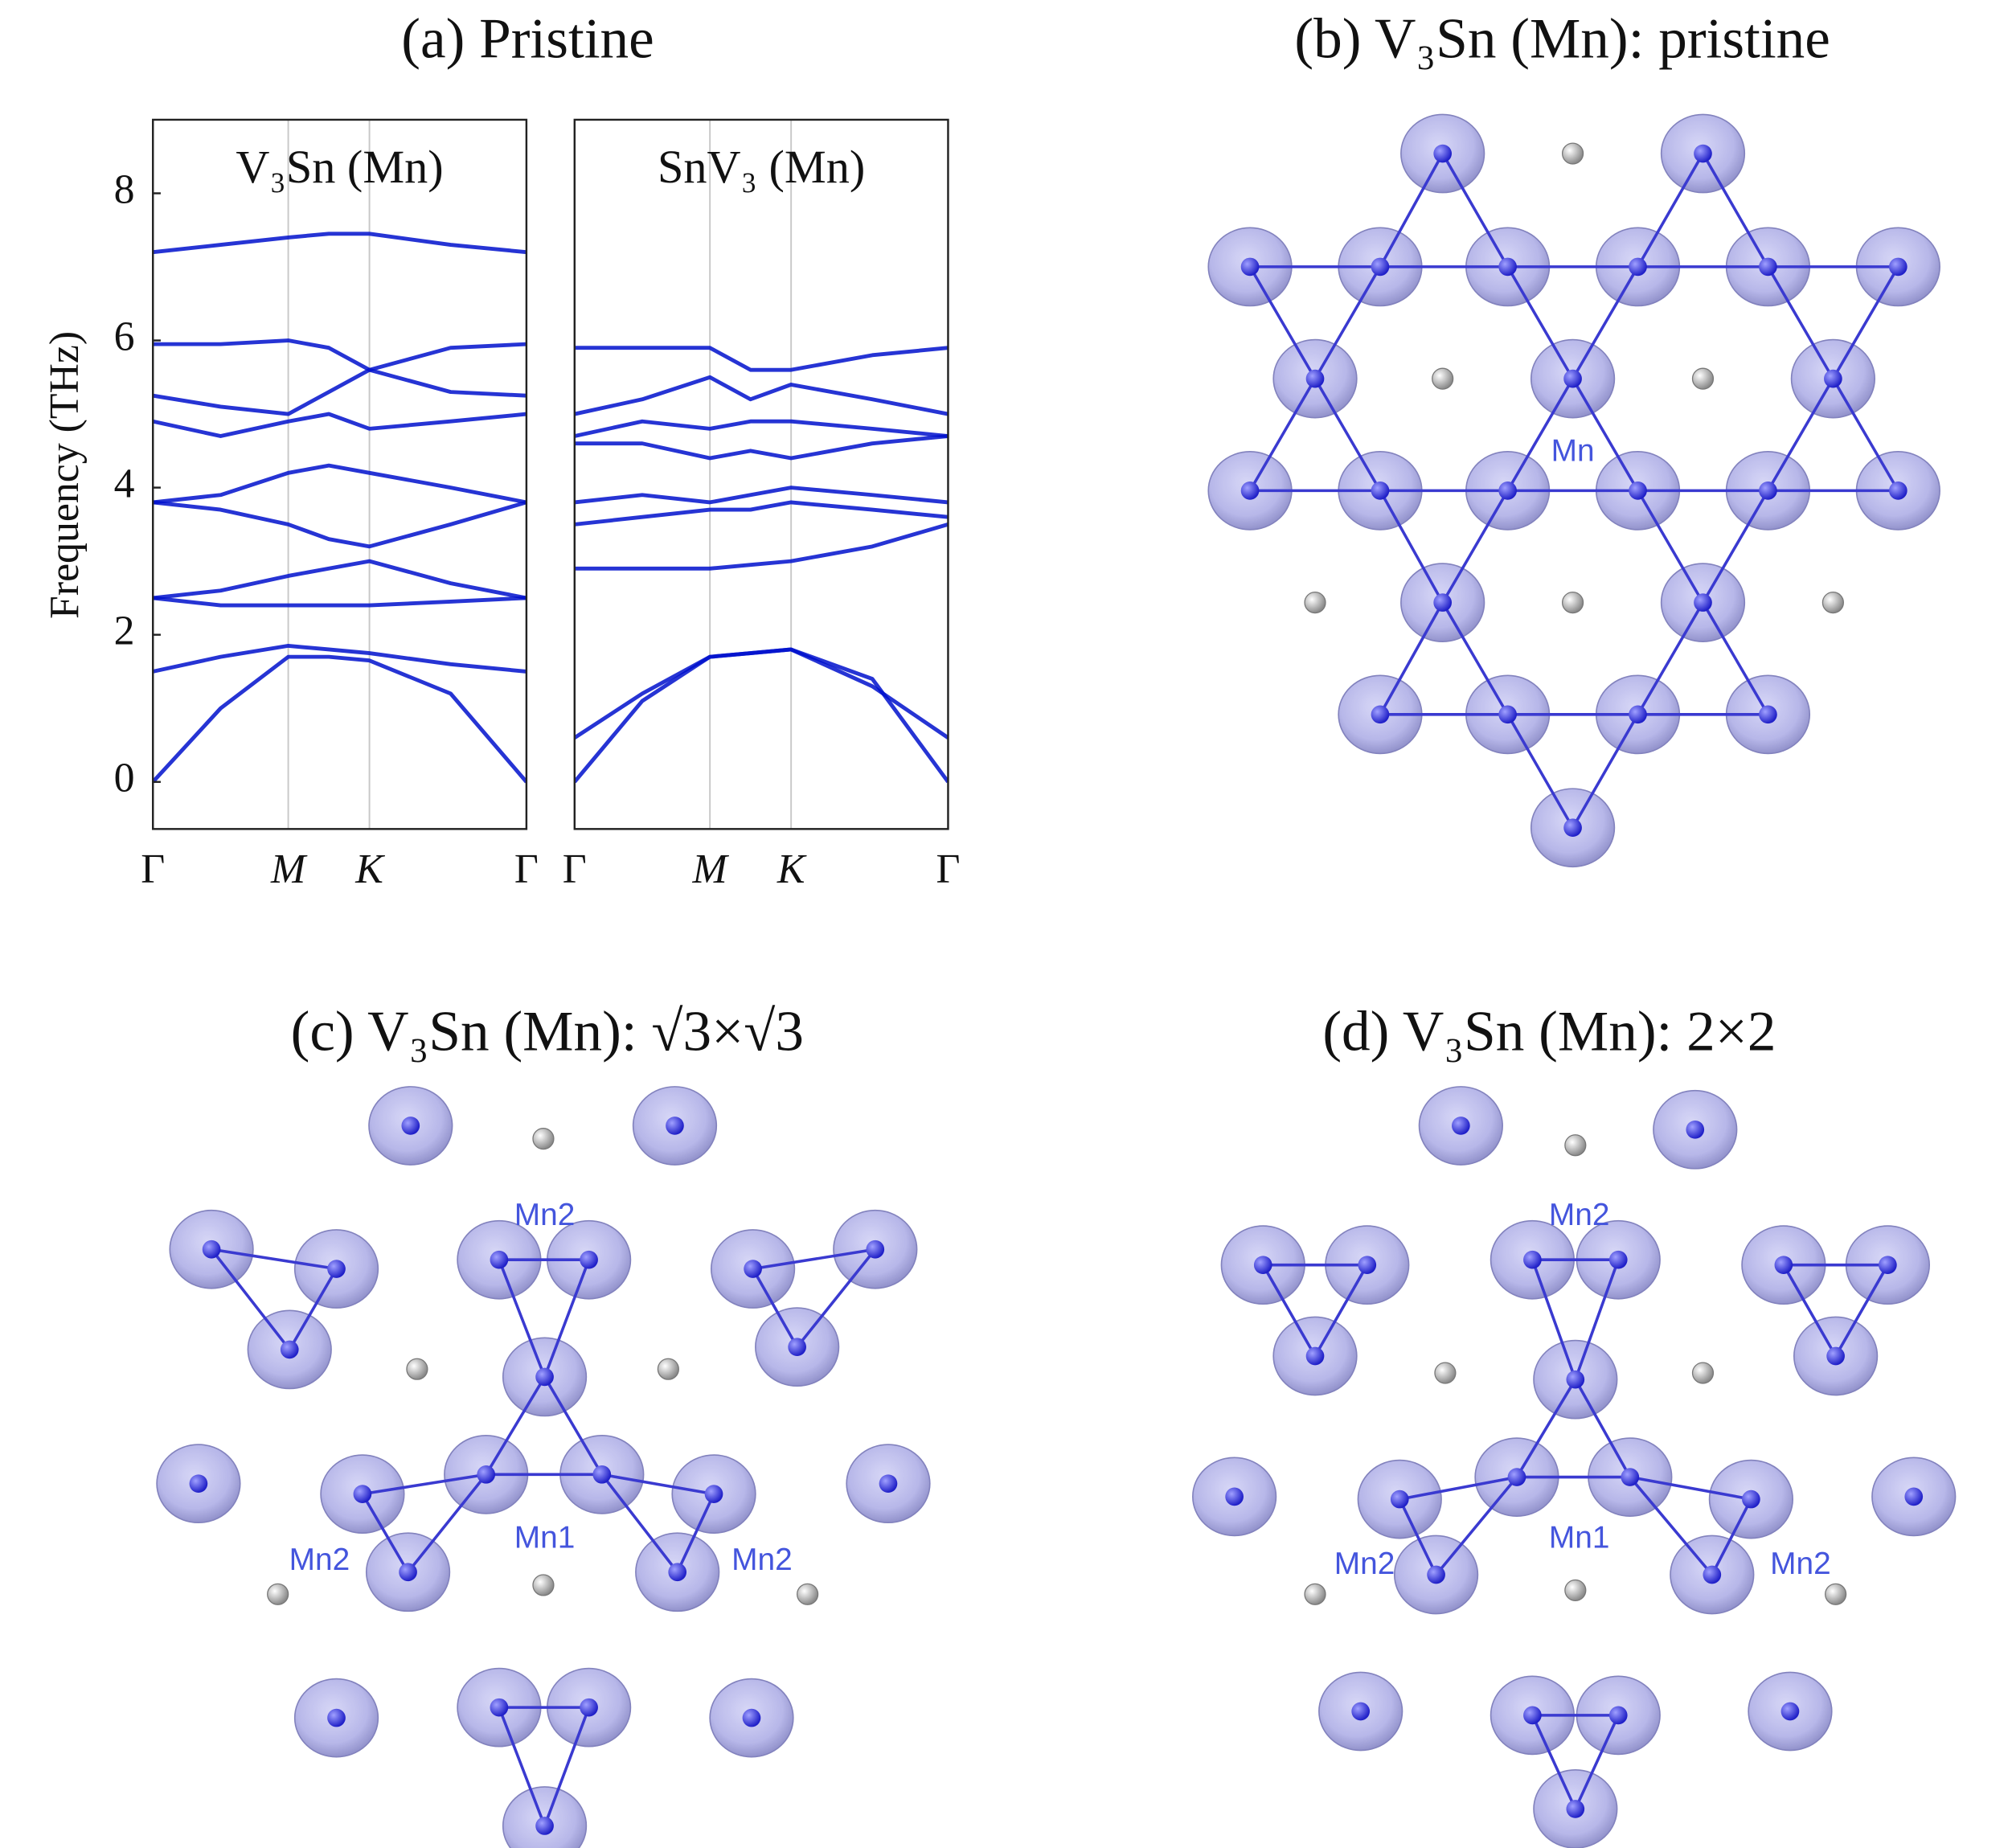 The image size is (2012, 1848). I want to click on inset-label: SnV₃ (Mn), so click(761, 167).